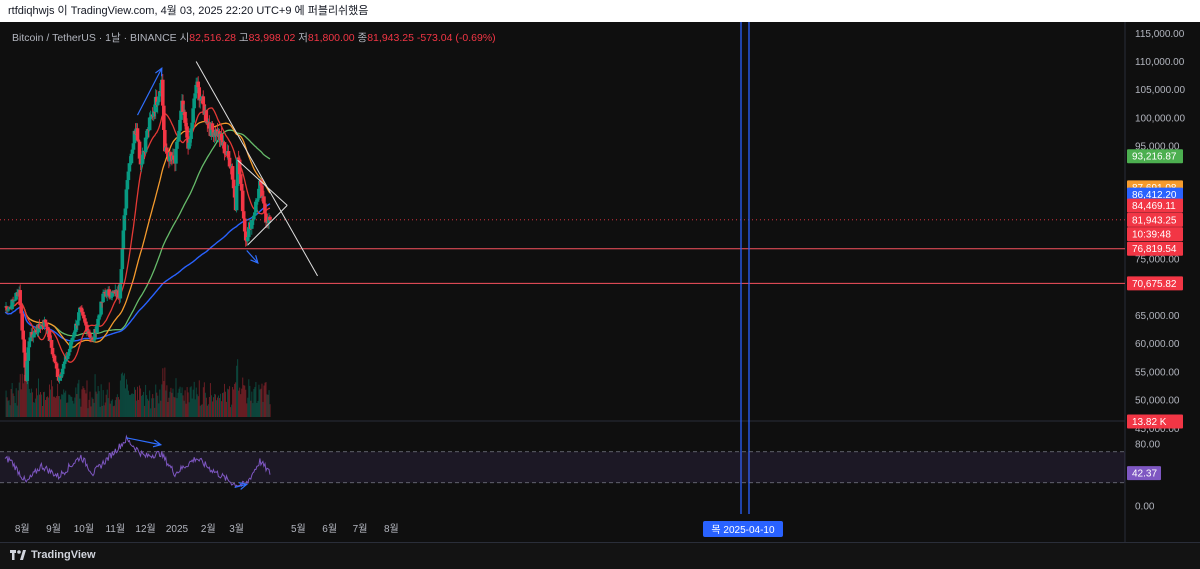 The image size is (1200, 569). I want to click on price-tick-label: 75,000.00, so click(1157, 260).